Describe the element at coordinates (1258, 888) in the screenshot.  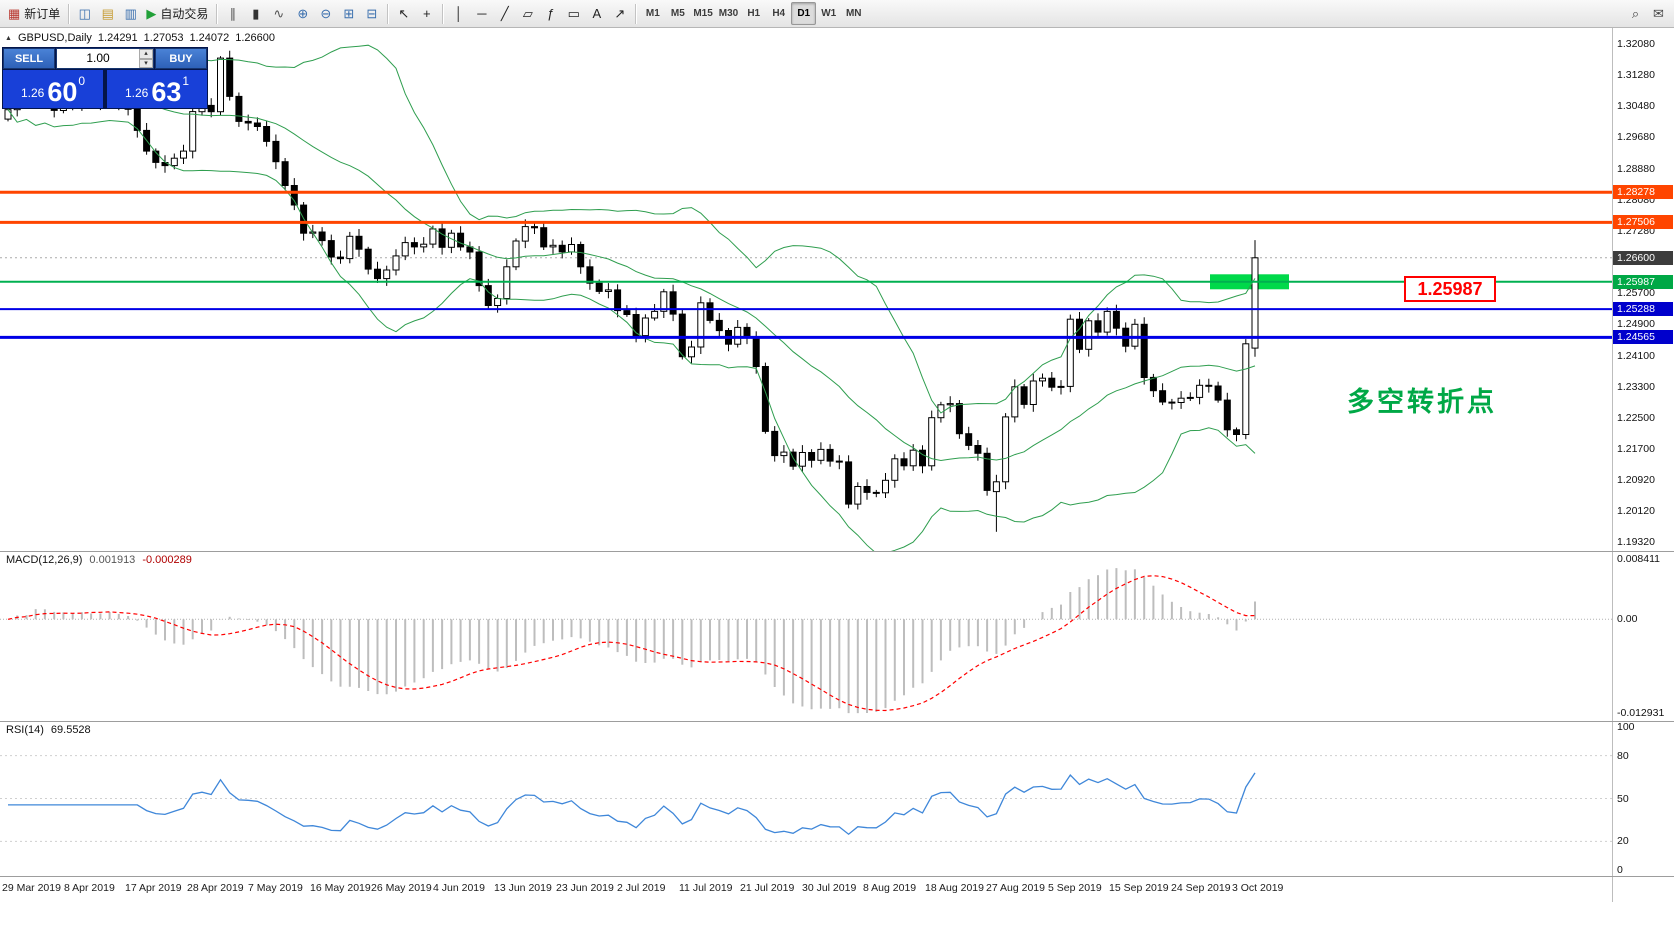
I see `time-axis-label: 3 Oct 2019` at that location.